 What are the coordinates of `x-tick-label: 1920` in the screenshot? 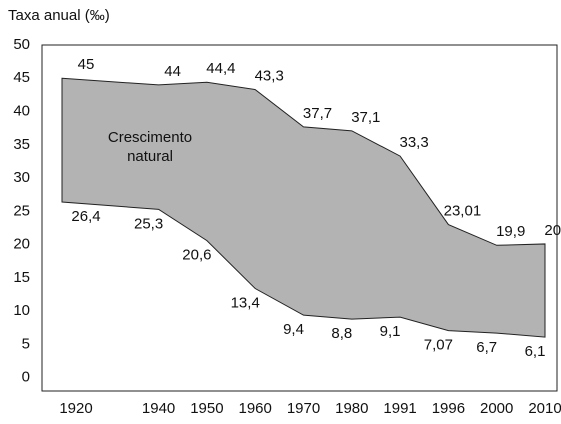 It's located at (75, 408).